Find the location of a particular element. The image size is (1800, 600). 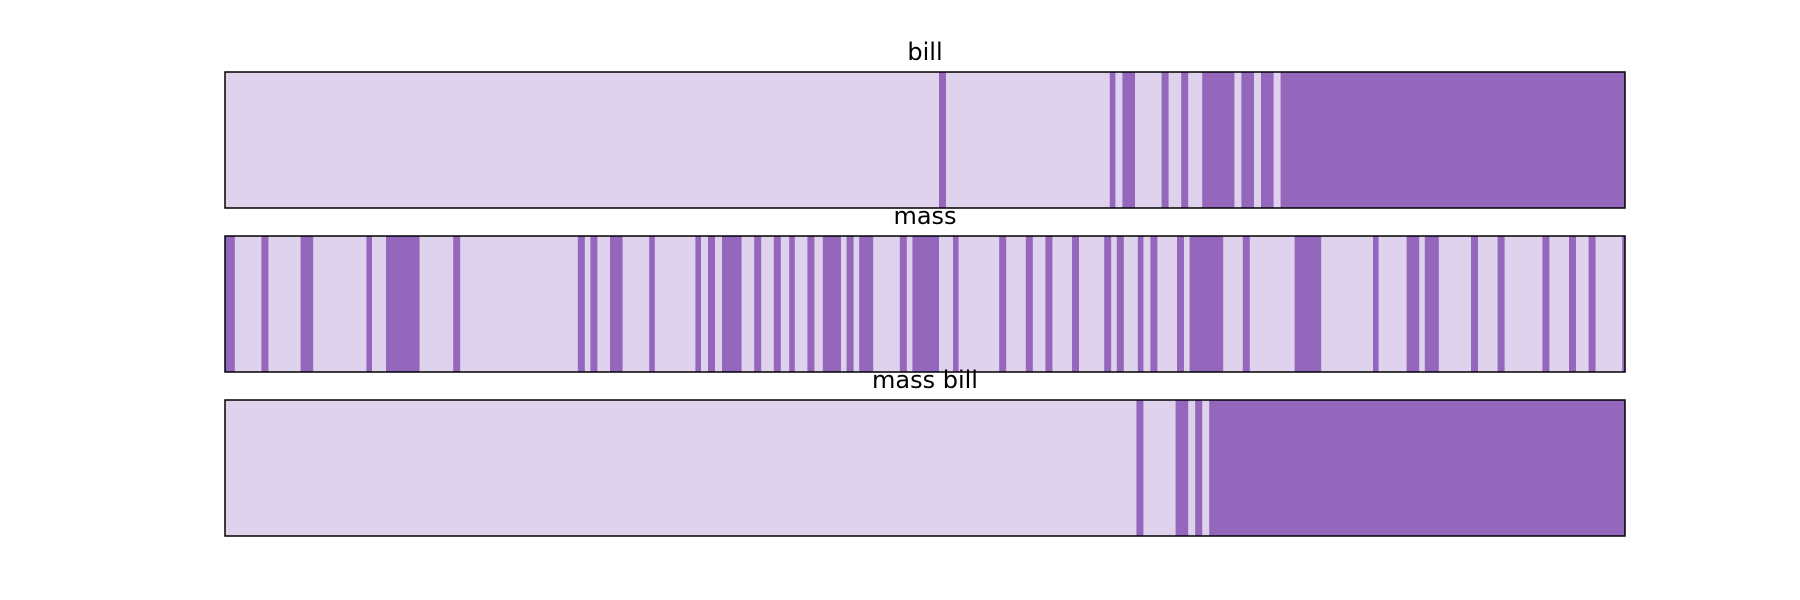

panel-title: bill is located at coordinates (924, 52).